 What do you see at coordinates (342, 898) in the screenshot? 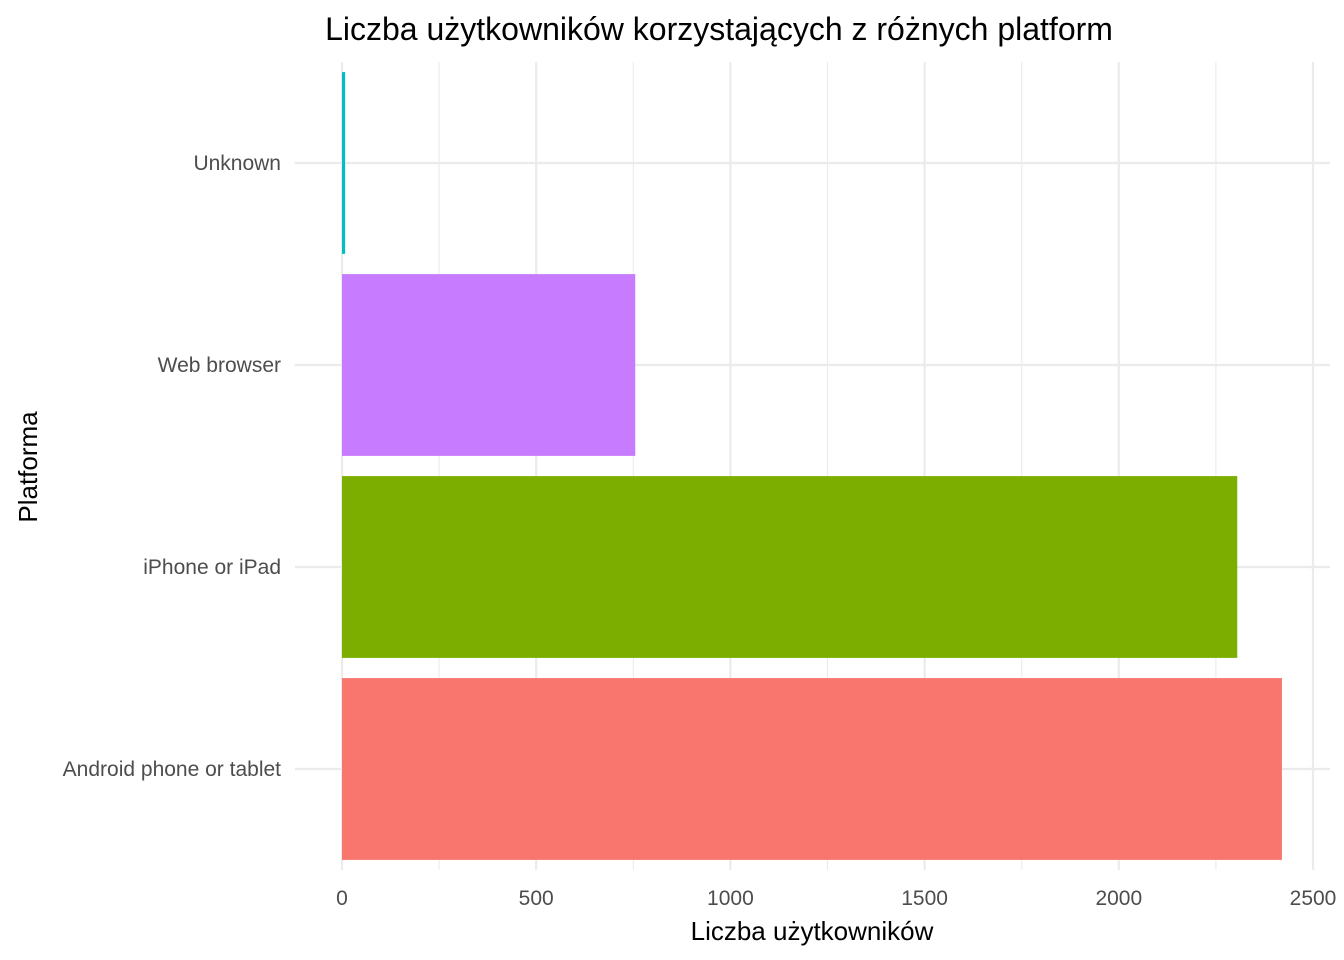
I see `x-tick-label: 0` at bounding box center [342, 898].